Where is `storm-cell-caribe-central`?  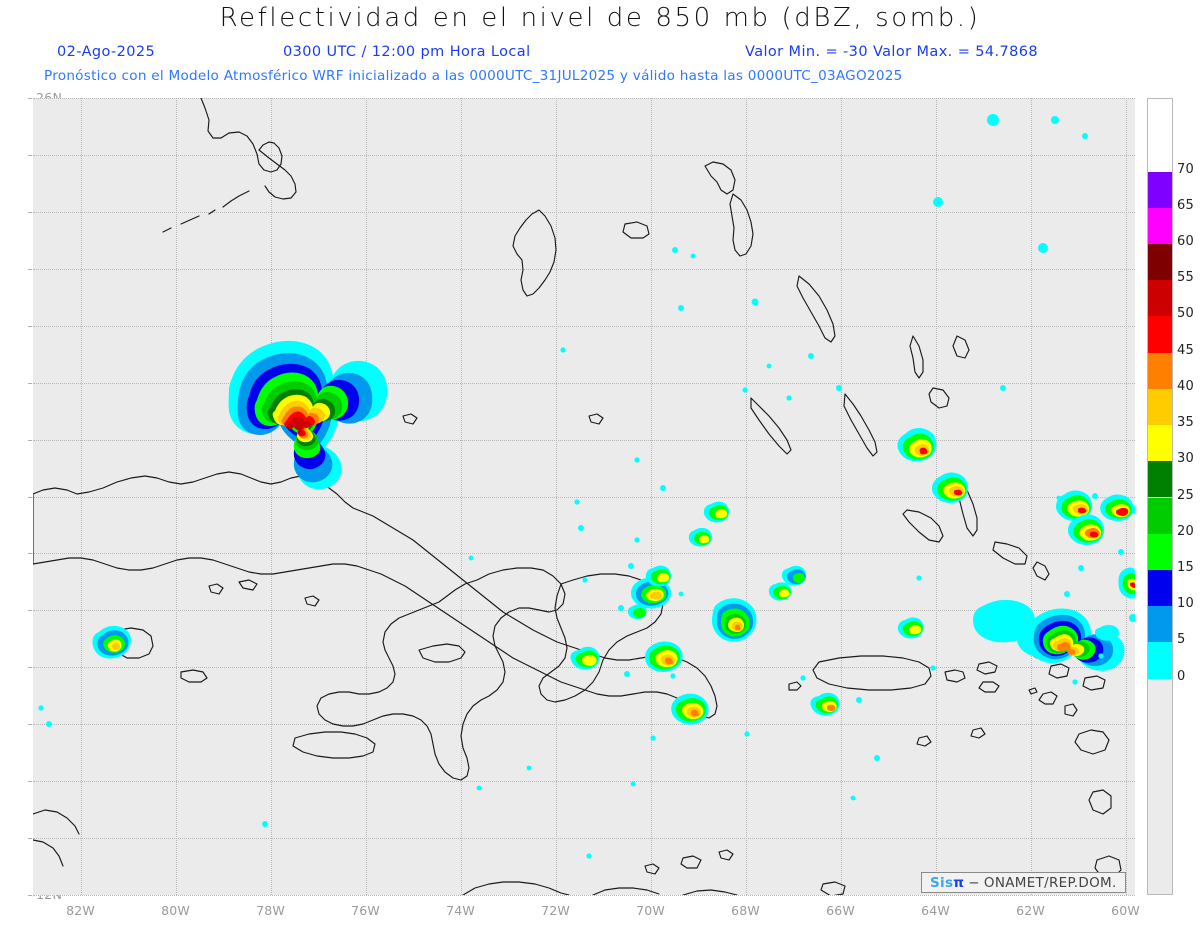 storm-cell-caribe-central is located at coordinates (664, 657).